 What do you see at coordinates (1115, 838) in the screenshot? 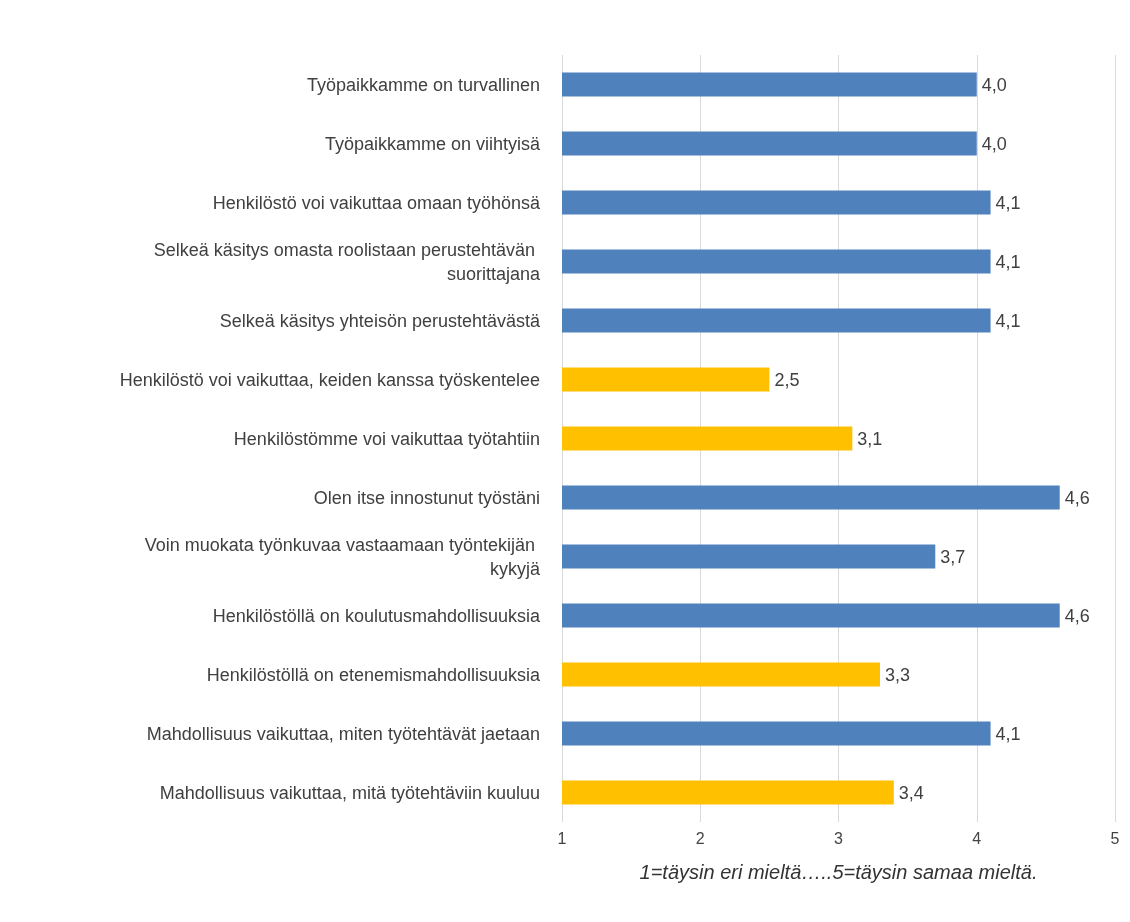
I see `x-tick-label: 5` at bounding box center [1115, 838].